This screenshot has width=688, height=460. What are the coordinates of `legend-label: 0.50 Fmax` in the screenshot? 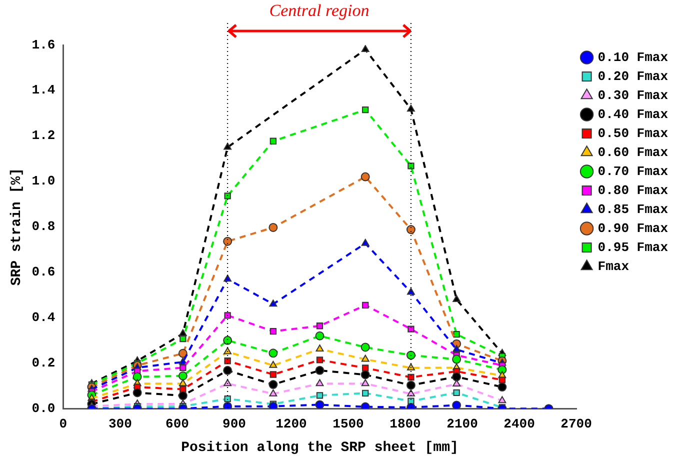 It's located at (633, 133).